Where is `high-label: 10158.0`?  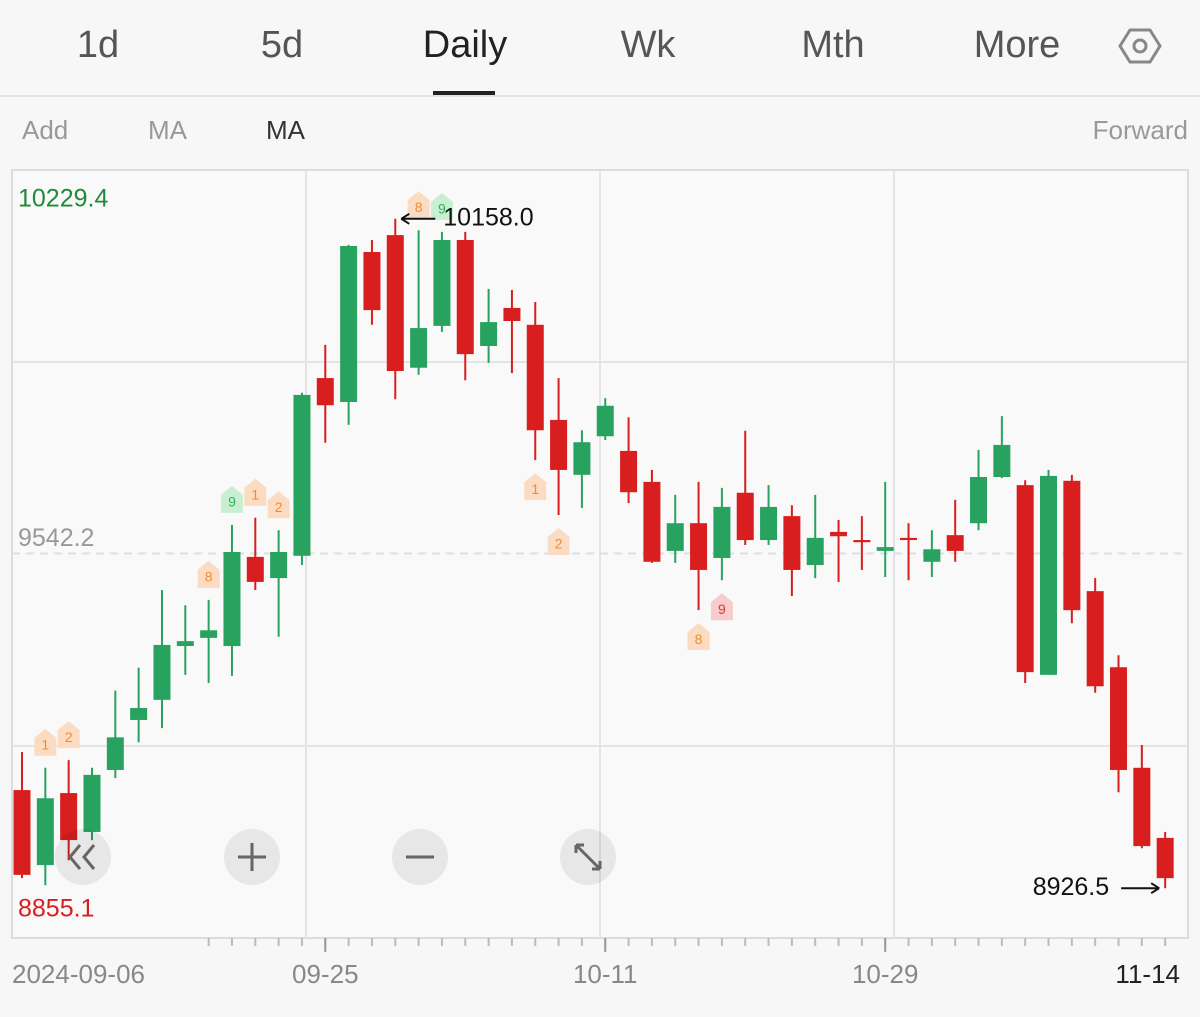 high-label: 10158.0 is located at coordinates (488, 217).